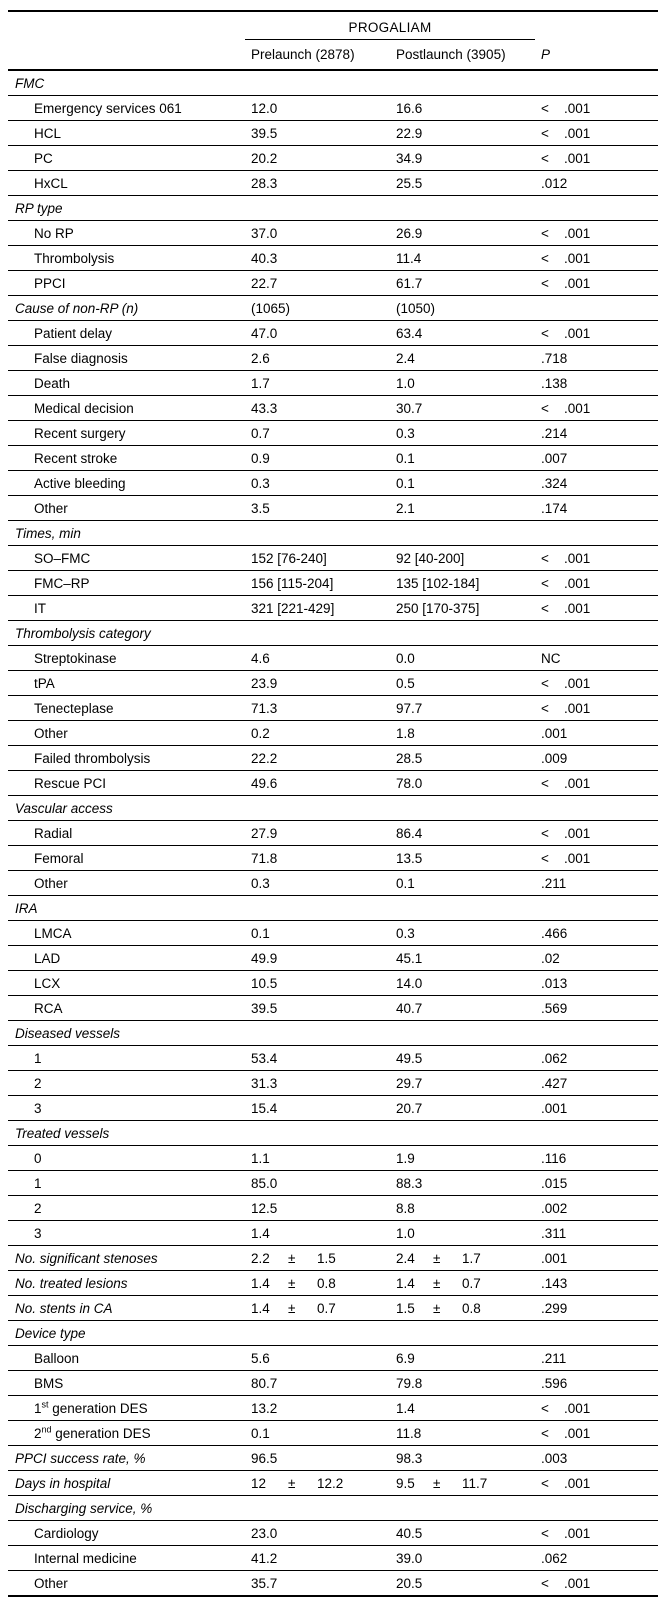 This screenshot has height=1618, width=666. What do you see at coordinates (126, 658) in the screenshot?
I see `row-label: Streptokinase` at bounding box center [126, 658].